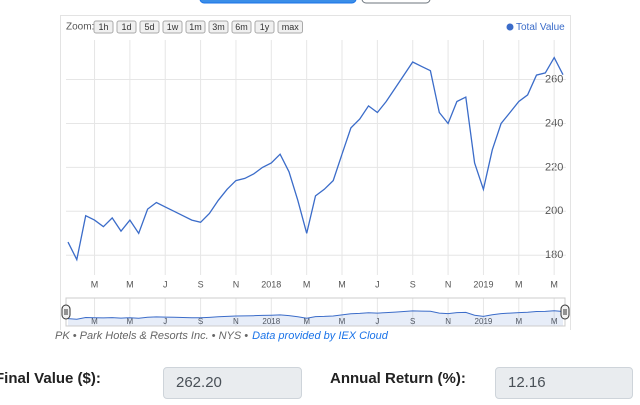  What do you see at coordinates (484, 321) in the screenshot?
I see `navigator-tick-label: 2019` at bounding box center [484, 321].